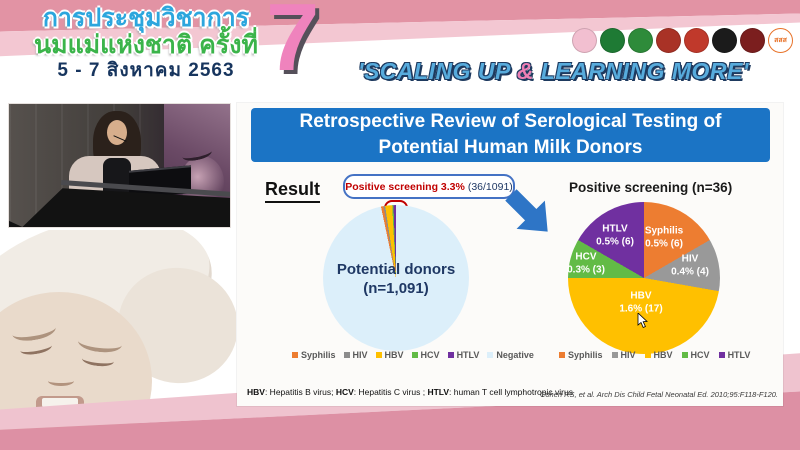 This screenshot has height=450, width=800. What do you see at coordinates (490, 186) in the screenshot?
I see `callout-detail: (36/1091)` at bounding box center [490, 186].